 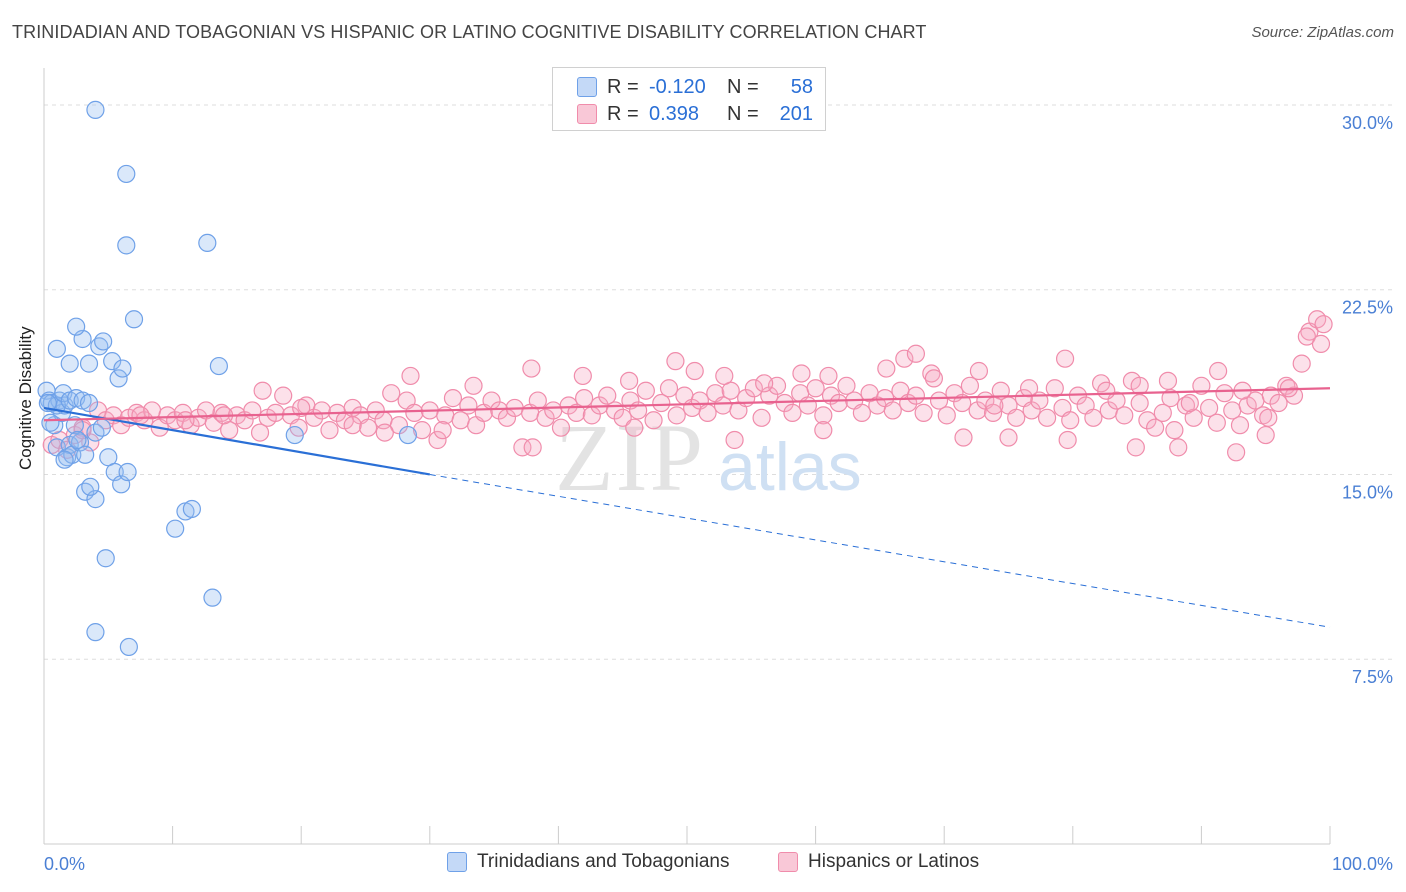 I want to click on legend-swatch-blue, so click(x=587, y=87).